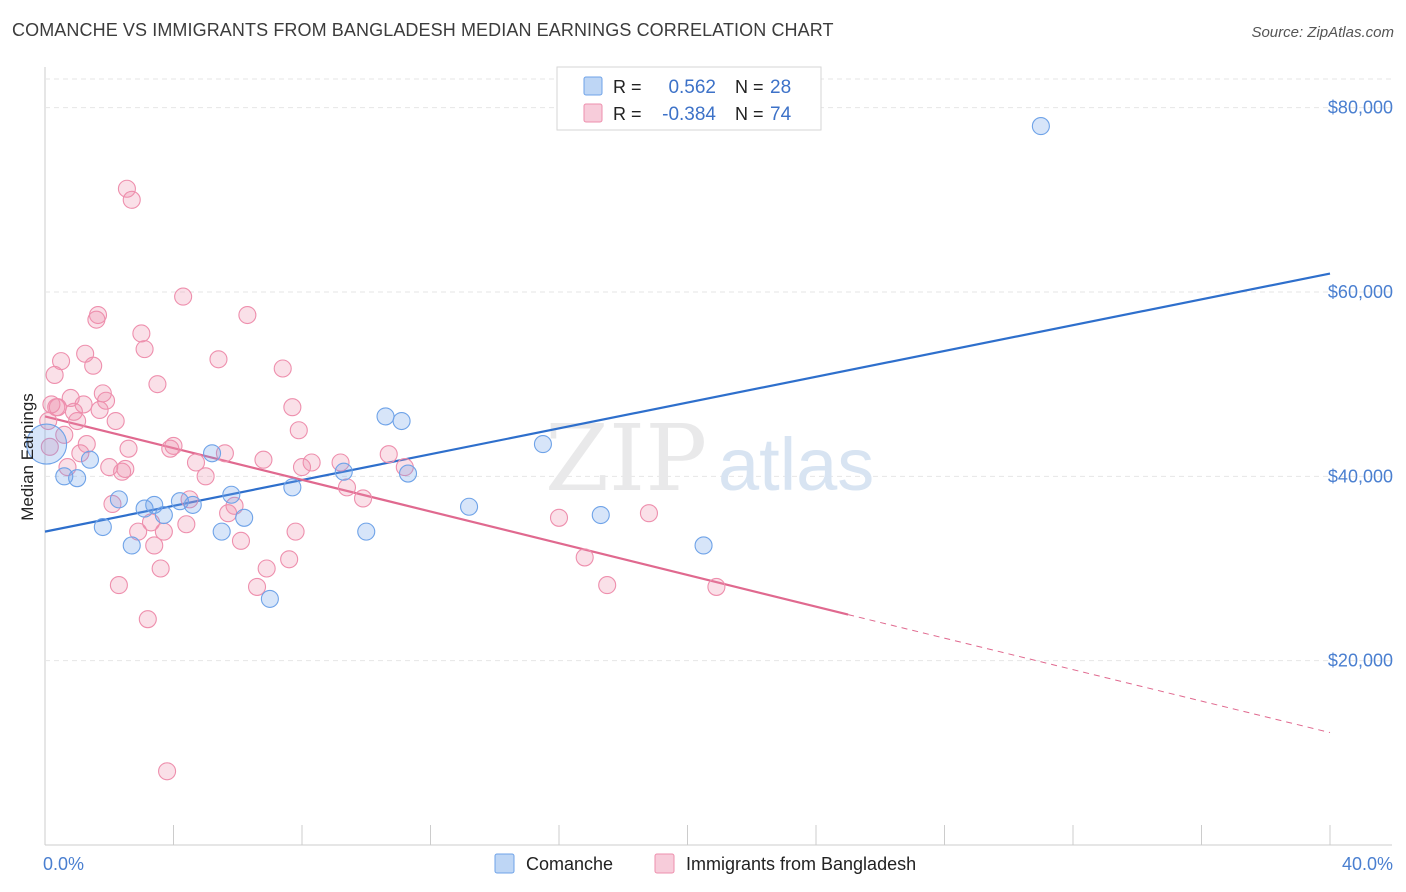  Describe the element at coordinates (749, 114) in the screenshot. I see `legend-n-label-bangladesh: N =` at that location.